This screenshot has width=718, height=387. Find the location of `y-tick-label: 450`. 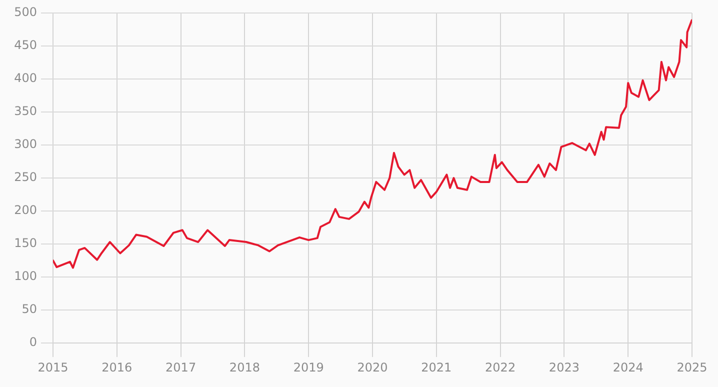

y-tick-label: 450 is located at coordinates (25, 45).